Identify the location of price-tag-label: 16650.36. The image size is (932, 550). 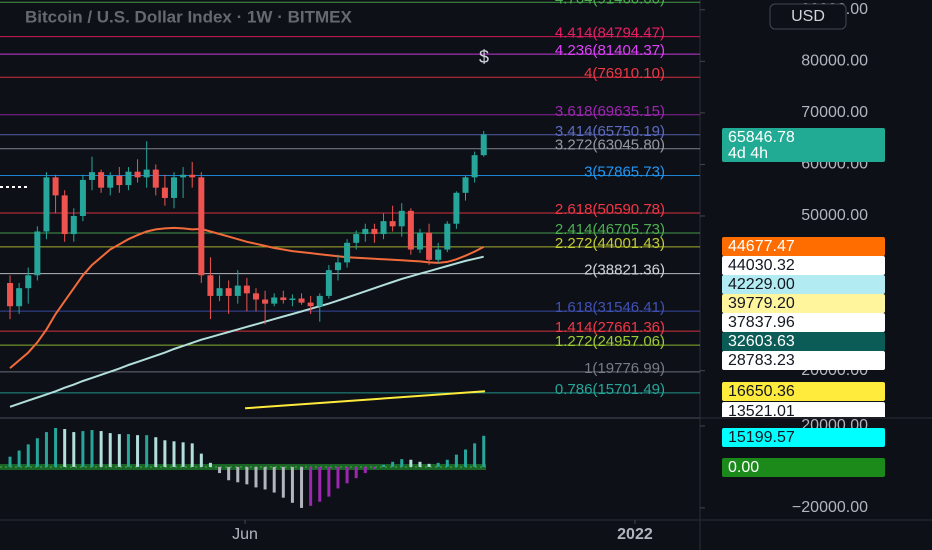
(761, 391).